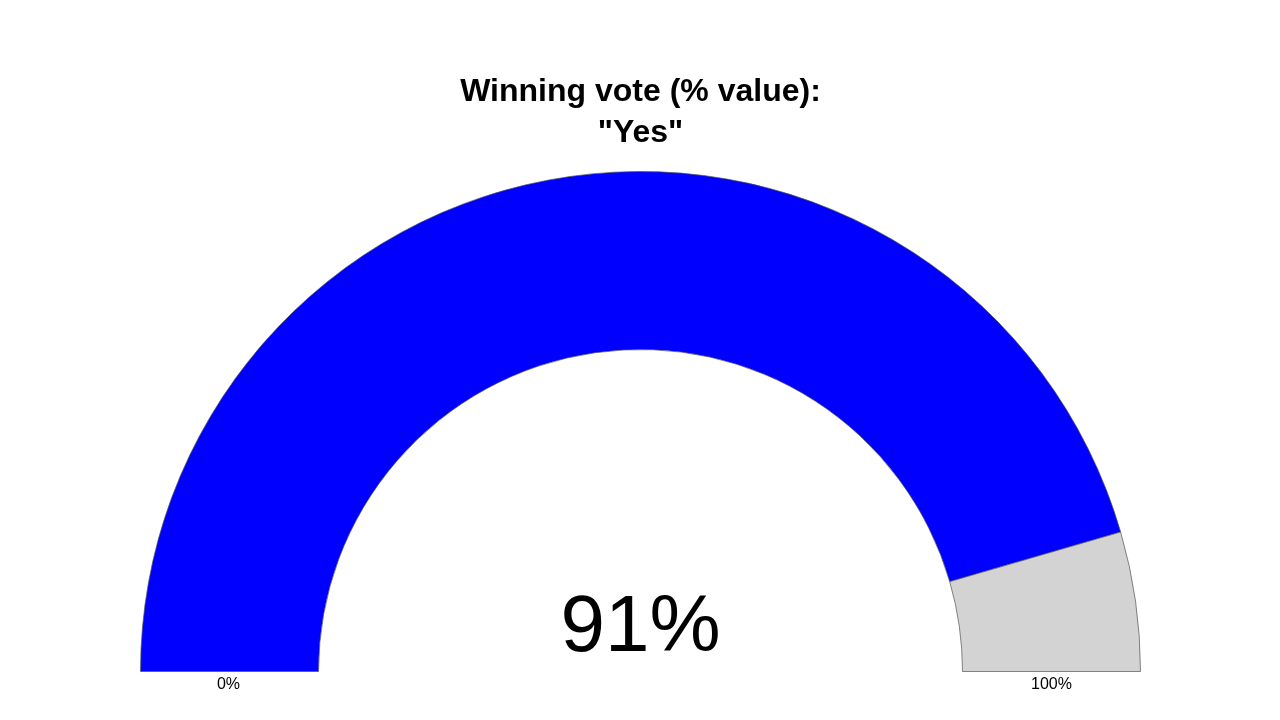 Image resolution: width=1280 pixels, height=720 pixels. What do you see at coordinates (640, 623) in the screenshot?
I see `text: 91%` at bounding box center [640, 623].